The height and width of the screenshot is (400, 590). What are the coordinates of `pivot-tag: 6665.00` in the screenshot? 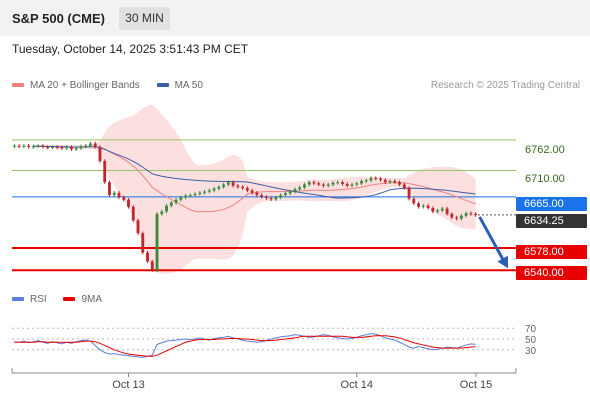 It's located at (551, 204).